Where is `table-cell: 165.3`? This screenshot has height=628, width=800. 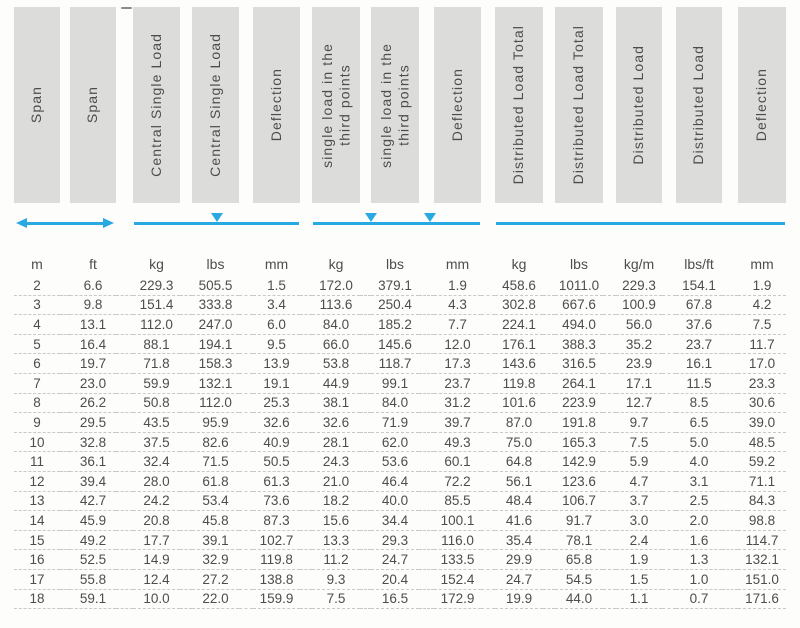
table-cell: 165.3 is located at coordinates (579, 443).